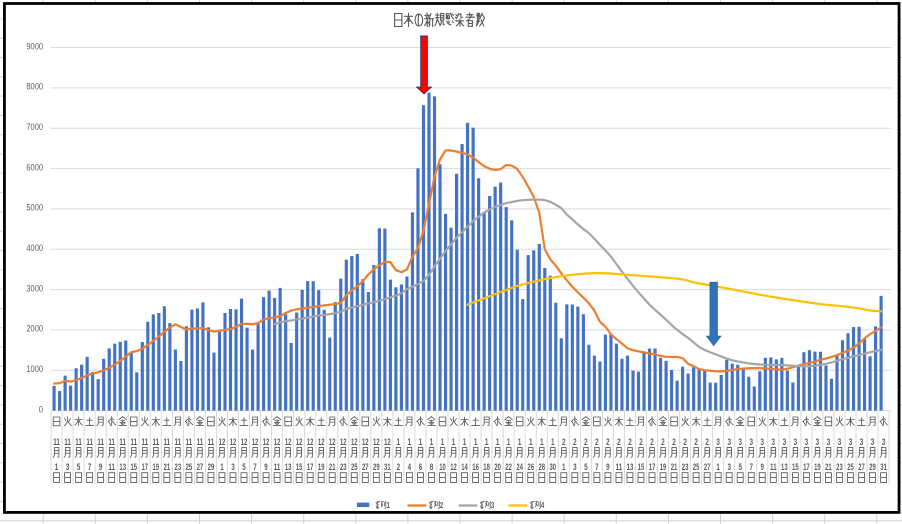  Describe the element at coordinates (519, 467) in the screenshot. I see `svg-text: 24` at that location.